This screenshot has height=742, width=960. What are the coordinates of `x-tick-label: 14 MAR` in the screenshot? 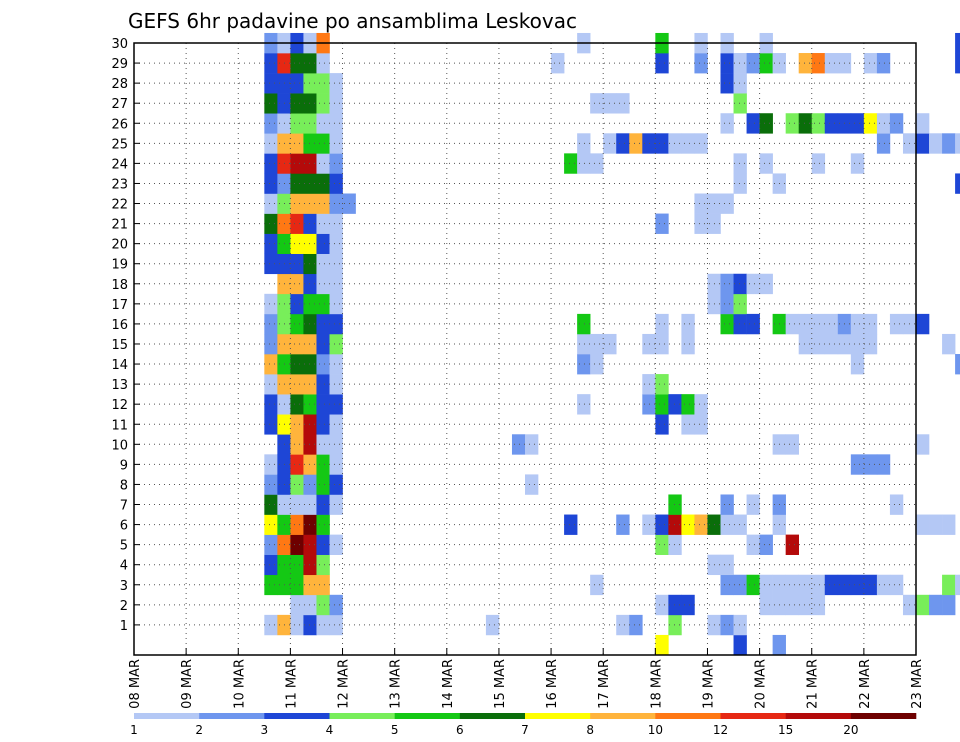 It's located at (448, 684).